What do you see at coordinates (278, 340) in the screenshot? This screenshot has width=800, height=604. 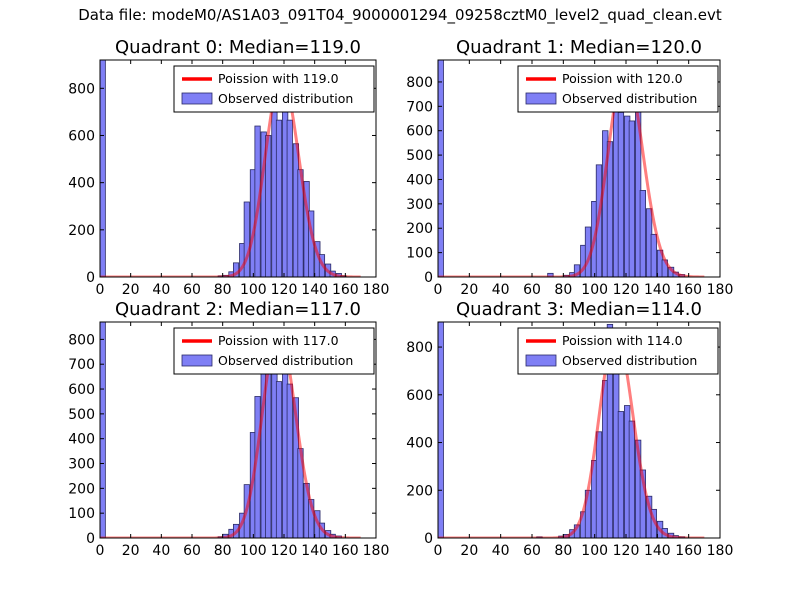 I see `legend-poisson-label: Poission with 117.0` at bounding box center [278, 340].